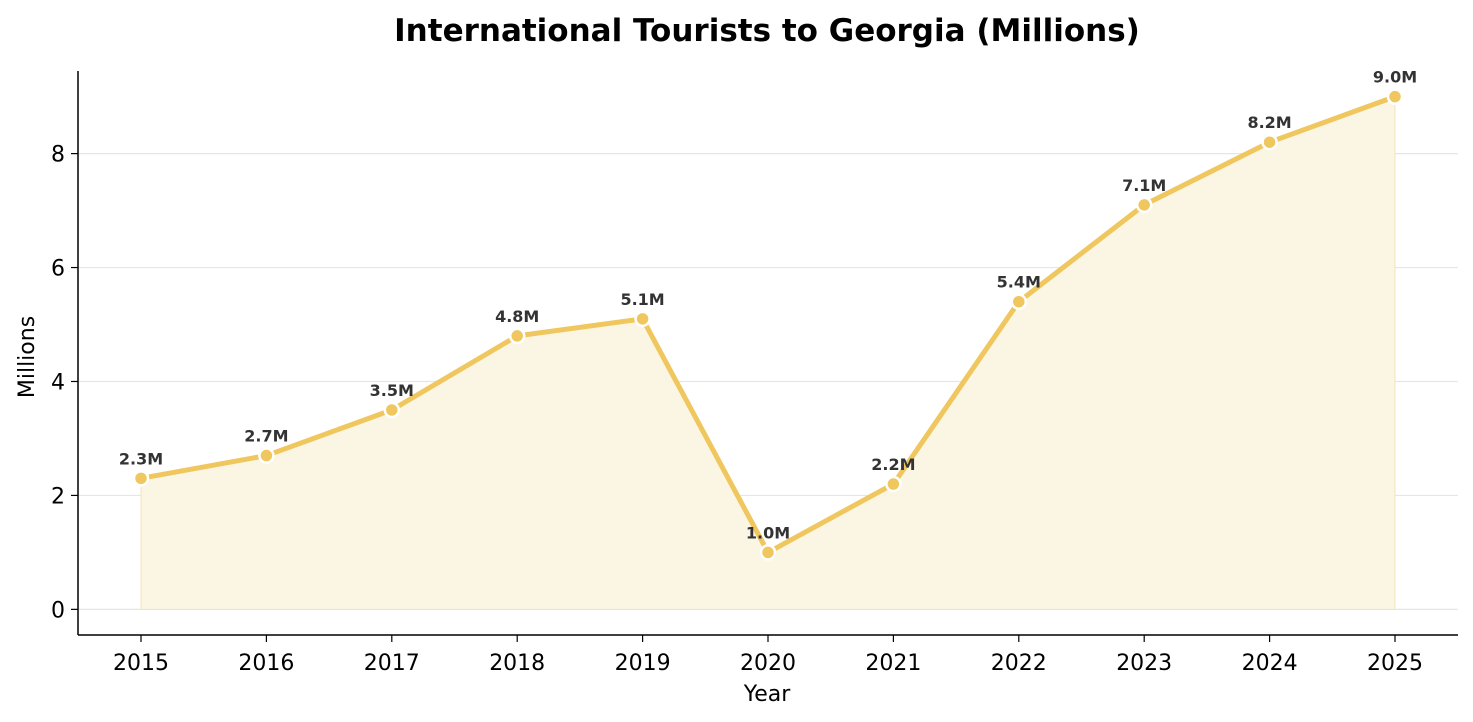 The image size is (1473, 722). I want to click on data-label: 2.2M, so click(893, 464).